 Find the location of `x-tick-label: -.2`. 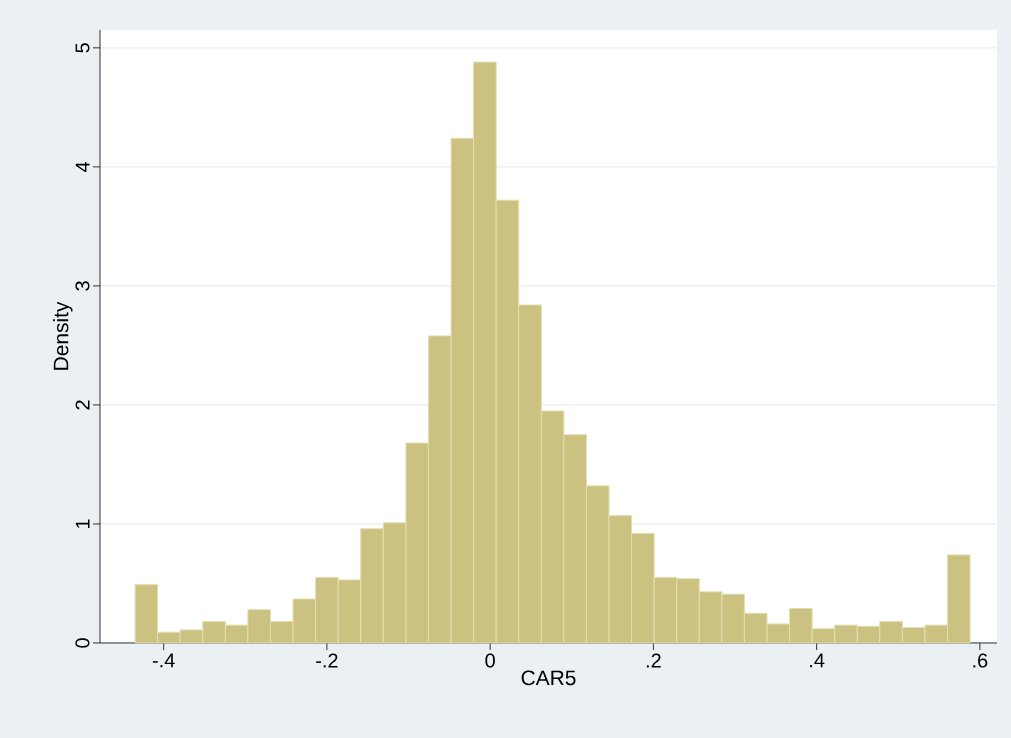

x-tick-label: -.2 is located at coordinates (327, 660).